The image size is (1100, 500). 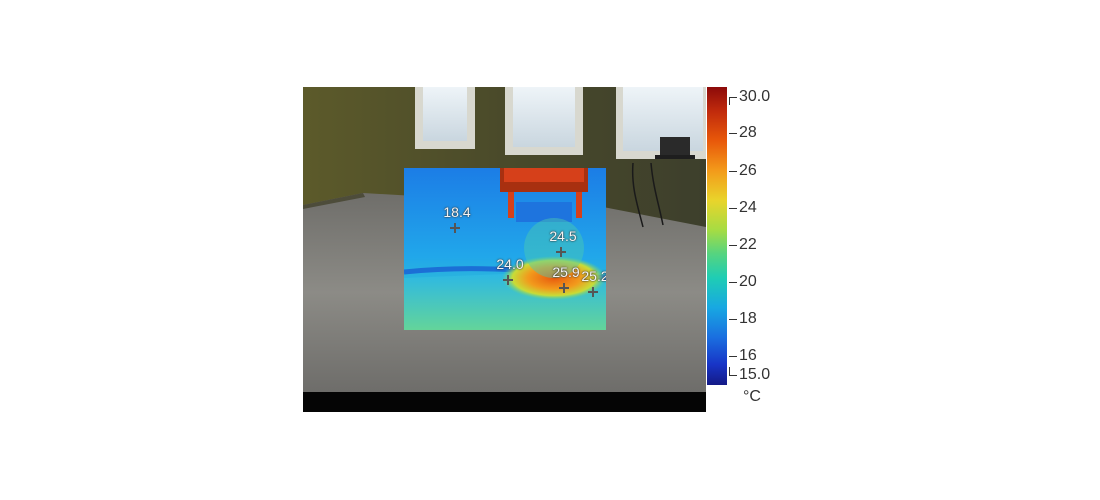 What do you see at coordinates (566, 272) in the screenshot?
I see `spot-temperature-label: 25.9` at bounding box center [566, 272].